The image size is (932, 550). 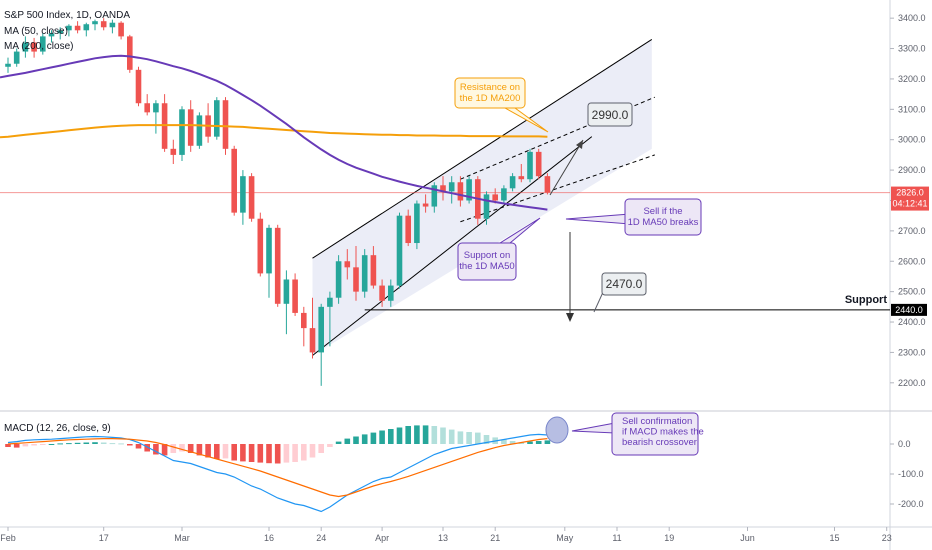 I want to click on crossover-highlight, so click(x=557, y=430).